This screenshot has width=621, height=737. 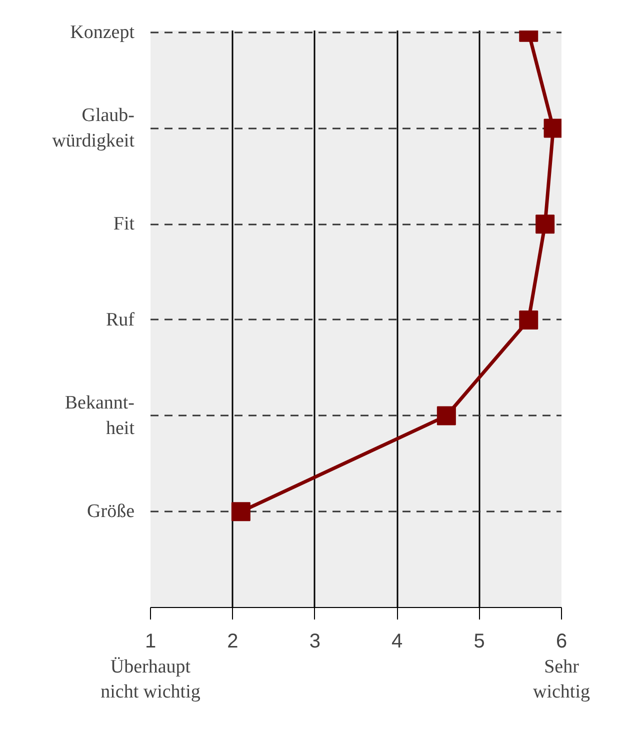 What do you see at coordinates (111, 511) in the screenshot?
I see `y-tick-label: Größe` at bounding box center [111, 511].